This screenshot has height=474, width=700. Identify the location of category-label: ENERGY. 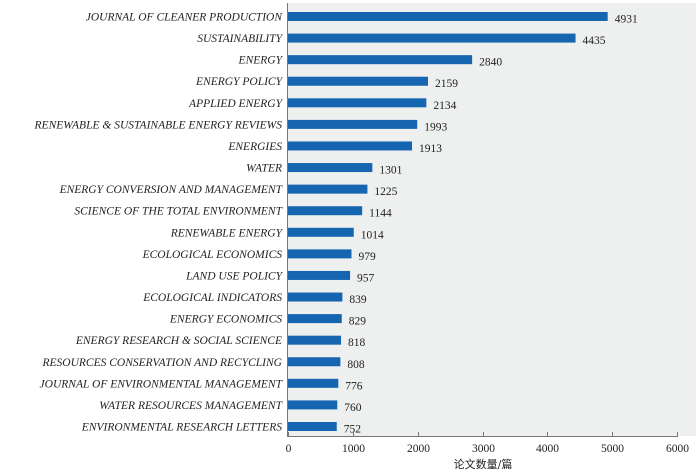
(261, 61).